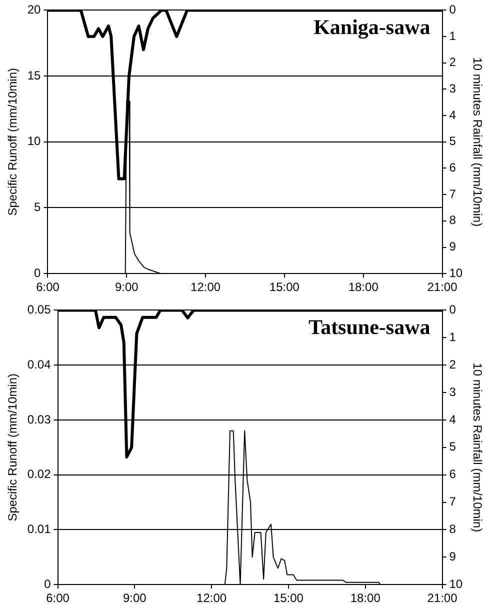 This screenshot has height=611, width=492. I want to click on y-tick-label: 10, so click(34, 141).